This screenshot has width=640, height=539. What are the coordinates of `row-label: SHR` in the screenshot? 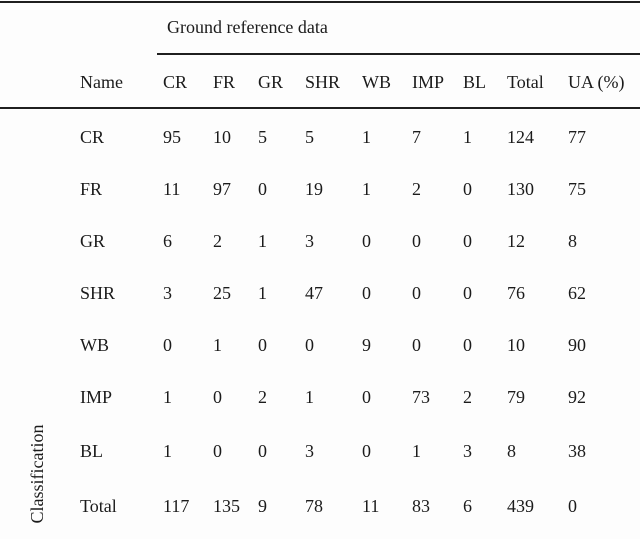 It's located at (98, 293).